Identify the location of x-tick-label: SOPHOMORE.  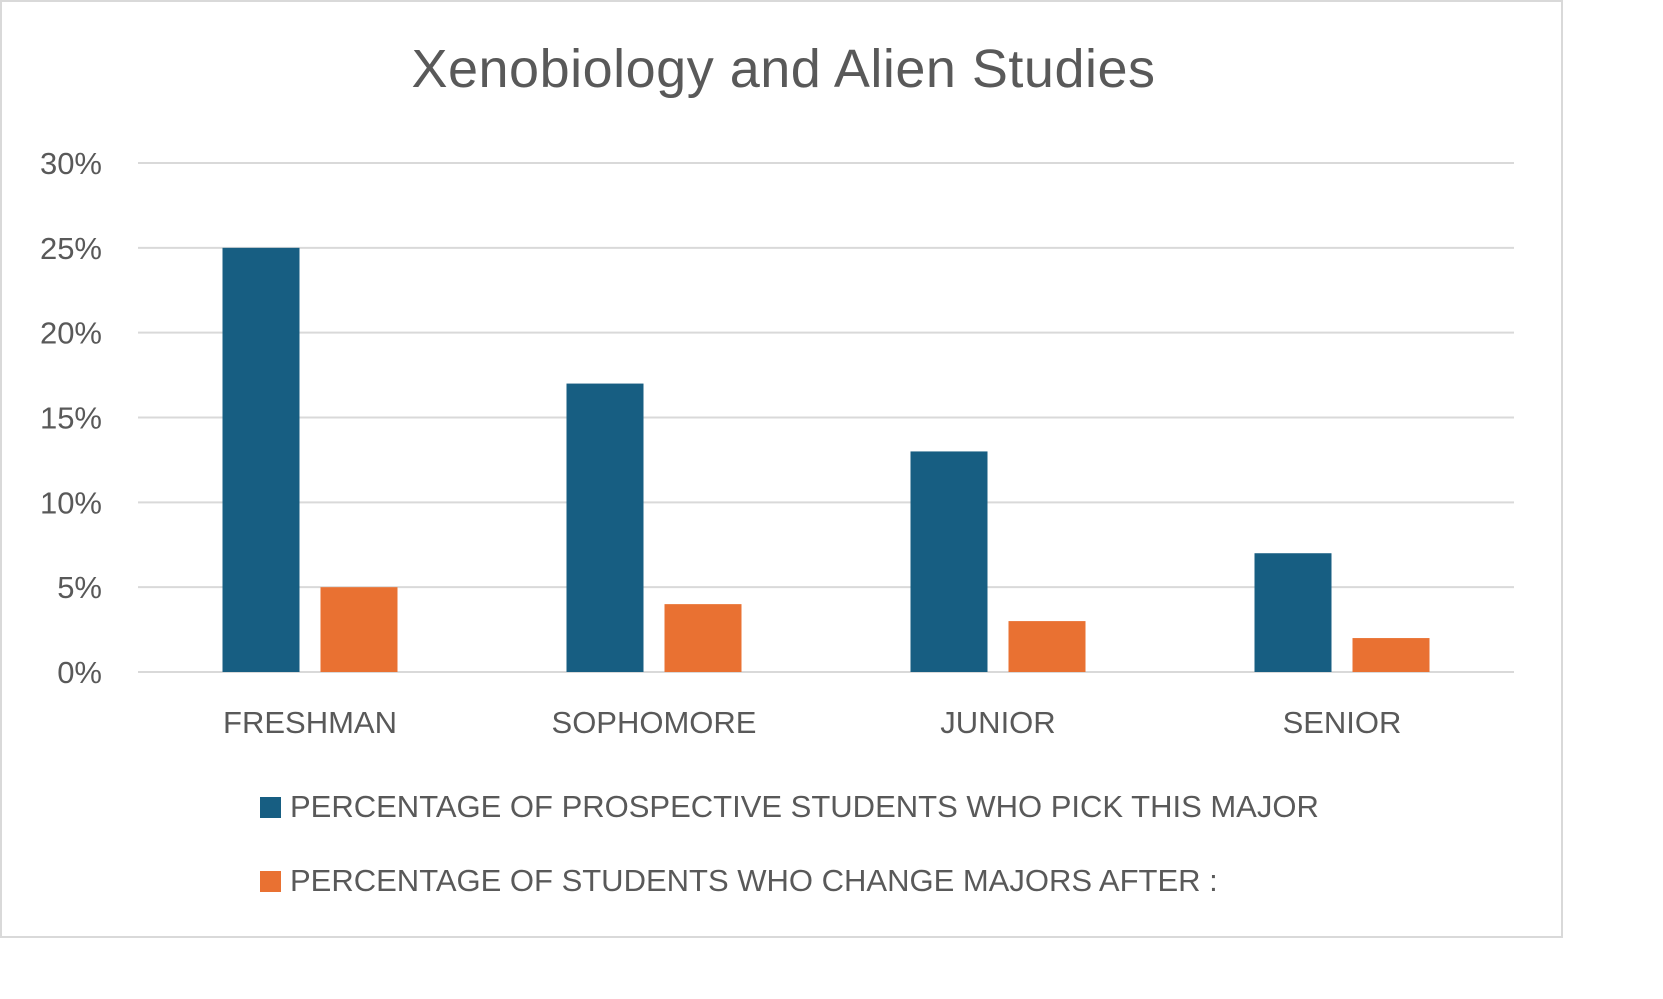
(654, 722).